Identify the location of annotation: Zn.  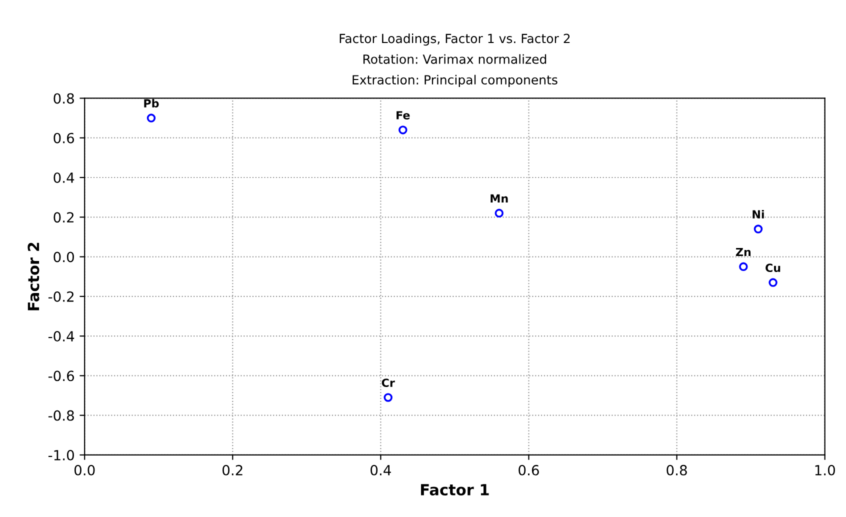
(743, 252).